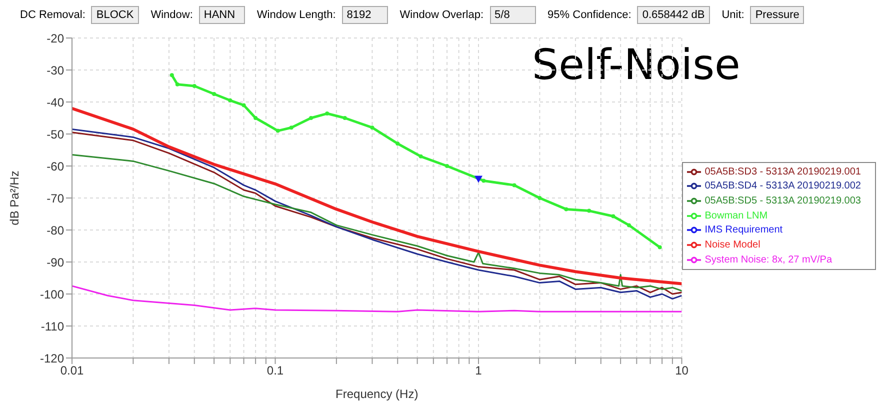  I want to click on y-tick-label: -70, so click(55, 198).